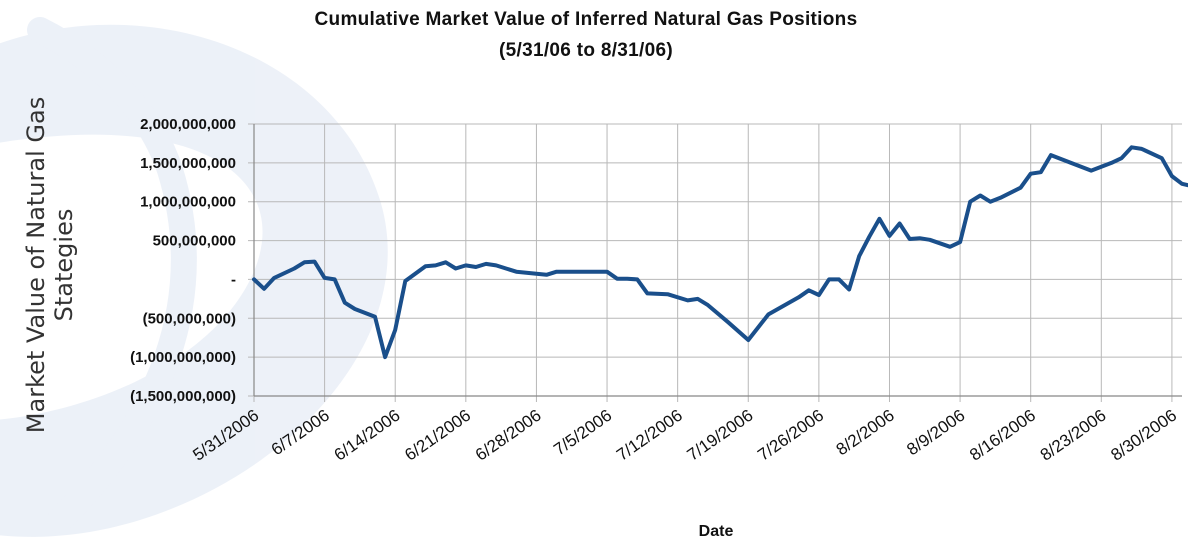 The height and width of the screenshot is (546, 1188). What do you see at coordinates (64, 265) in the screenshot?
I see `y-axis-title-line-2: Stategies` at bounding box center [64, 265].